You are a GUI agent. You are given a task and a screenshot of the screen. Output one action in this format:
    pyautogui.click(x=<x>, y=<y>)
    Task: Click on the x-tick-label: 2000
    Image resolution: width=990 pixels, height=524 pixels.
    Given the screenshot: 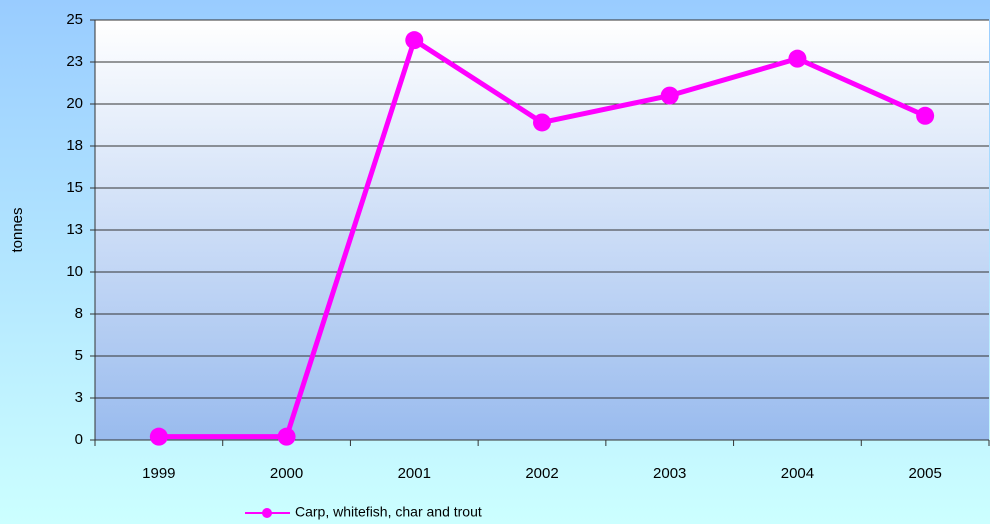 What is the action you would take?
    pyautogui.click(x=286, y=473)
    